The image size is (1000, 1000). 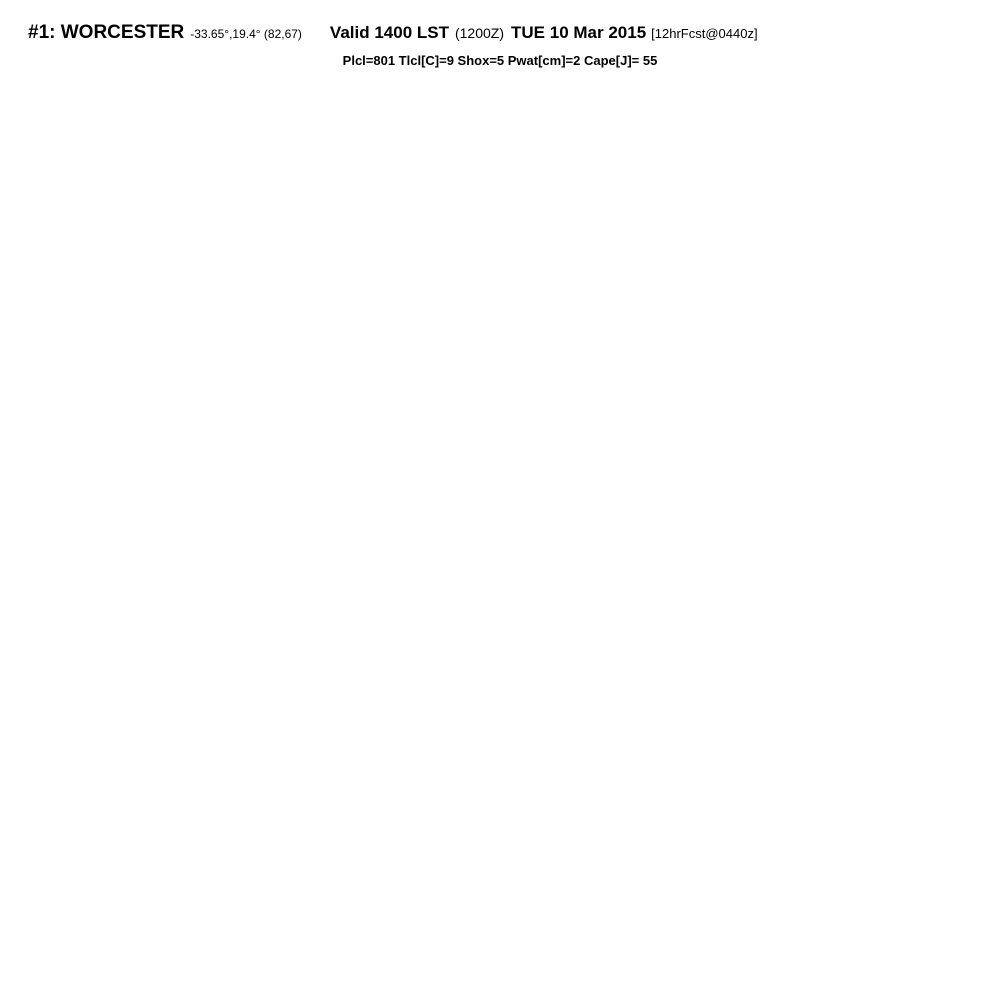 What do you see at coordinates (579, 32) in the screenshot?
I see `valid-date: TUE 10 Mar 2015` at bounding box center [579, 32].